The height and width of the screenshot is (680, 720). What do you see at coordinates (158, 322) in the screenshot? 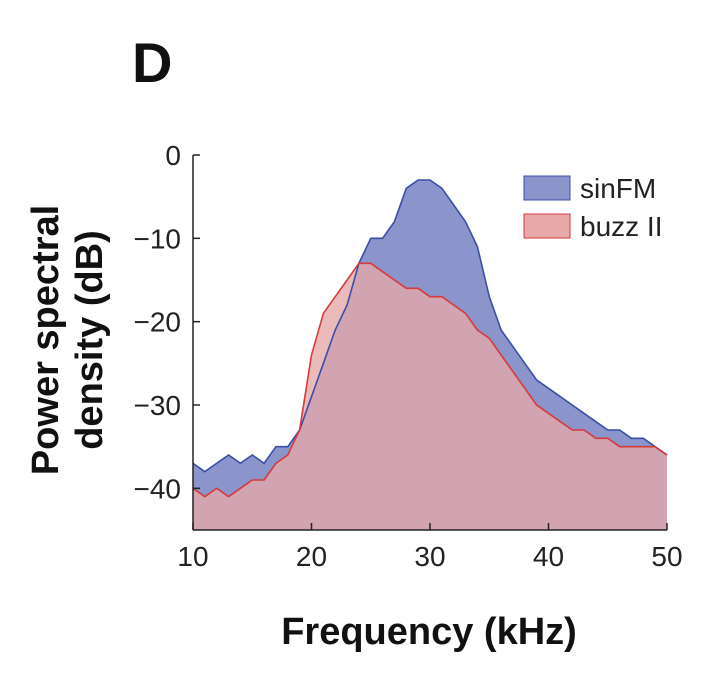
I see `y-tick-label: −20` at bounding box center [158, 322].